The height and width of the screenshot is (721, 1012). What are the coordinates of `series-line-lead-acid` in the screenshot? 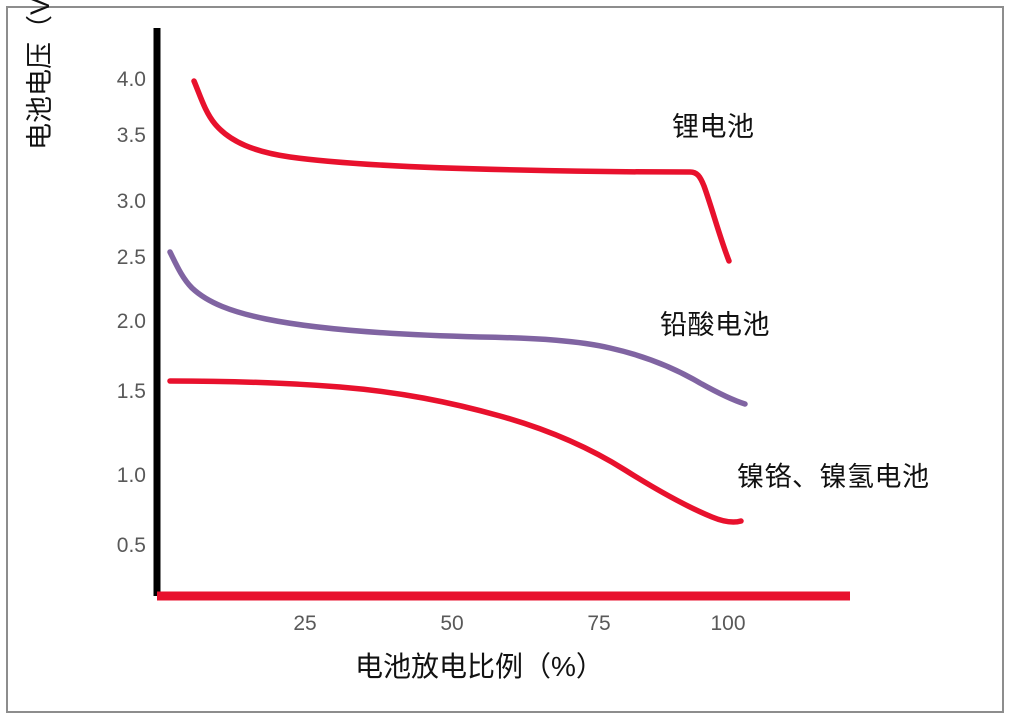 It's located at (457, 328).